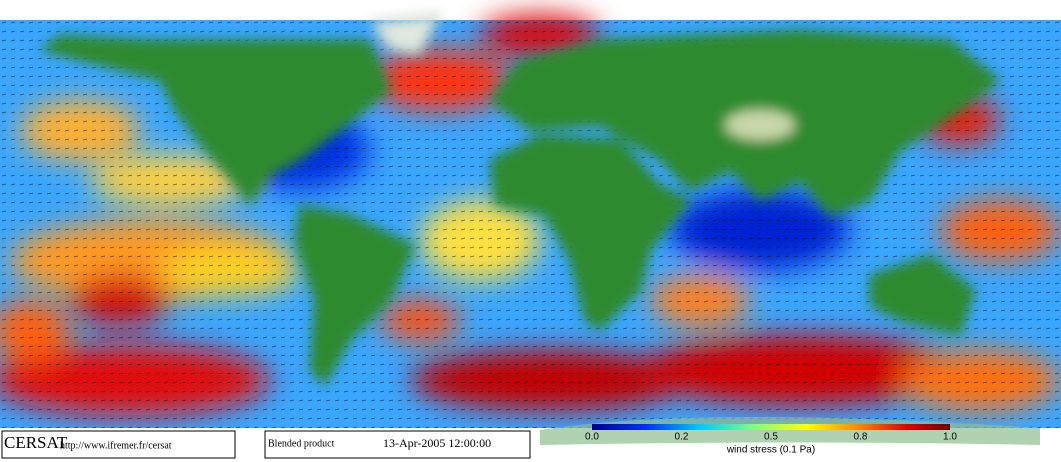 This screenshot has height=462, width=1061. What do you see at coordinates (592, 437) in the screenshot?
I see `colorbar-tick-label: 0.0` at bounding box center [592, 437].